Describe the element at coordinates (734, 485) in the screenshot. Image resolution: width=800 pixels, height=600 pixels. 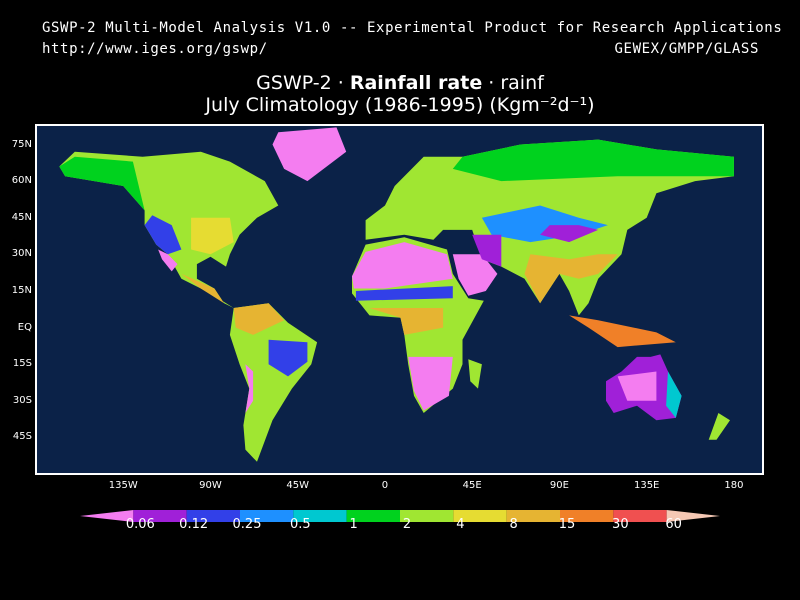
I see `lon-tick-label: 180` at that location.